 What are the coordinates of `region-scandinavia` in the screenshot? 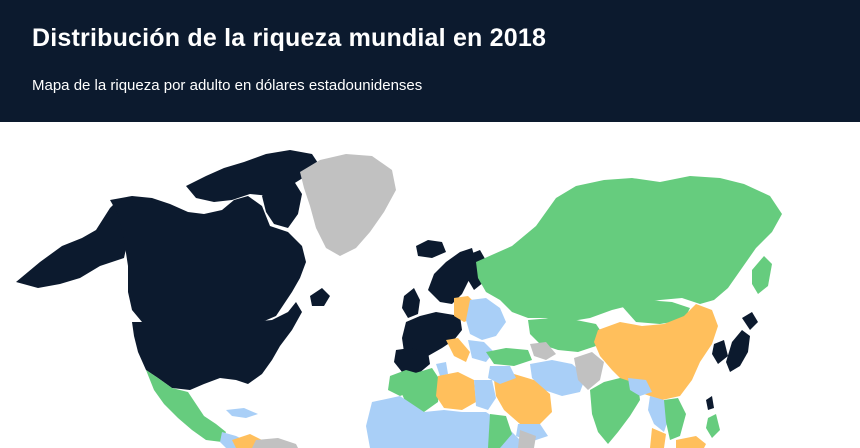 It's located at (452, 276).